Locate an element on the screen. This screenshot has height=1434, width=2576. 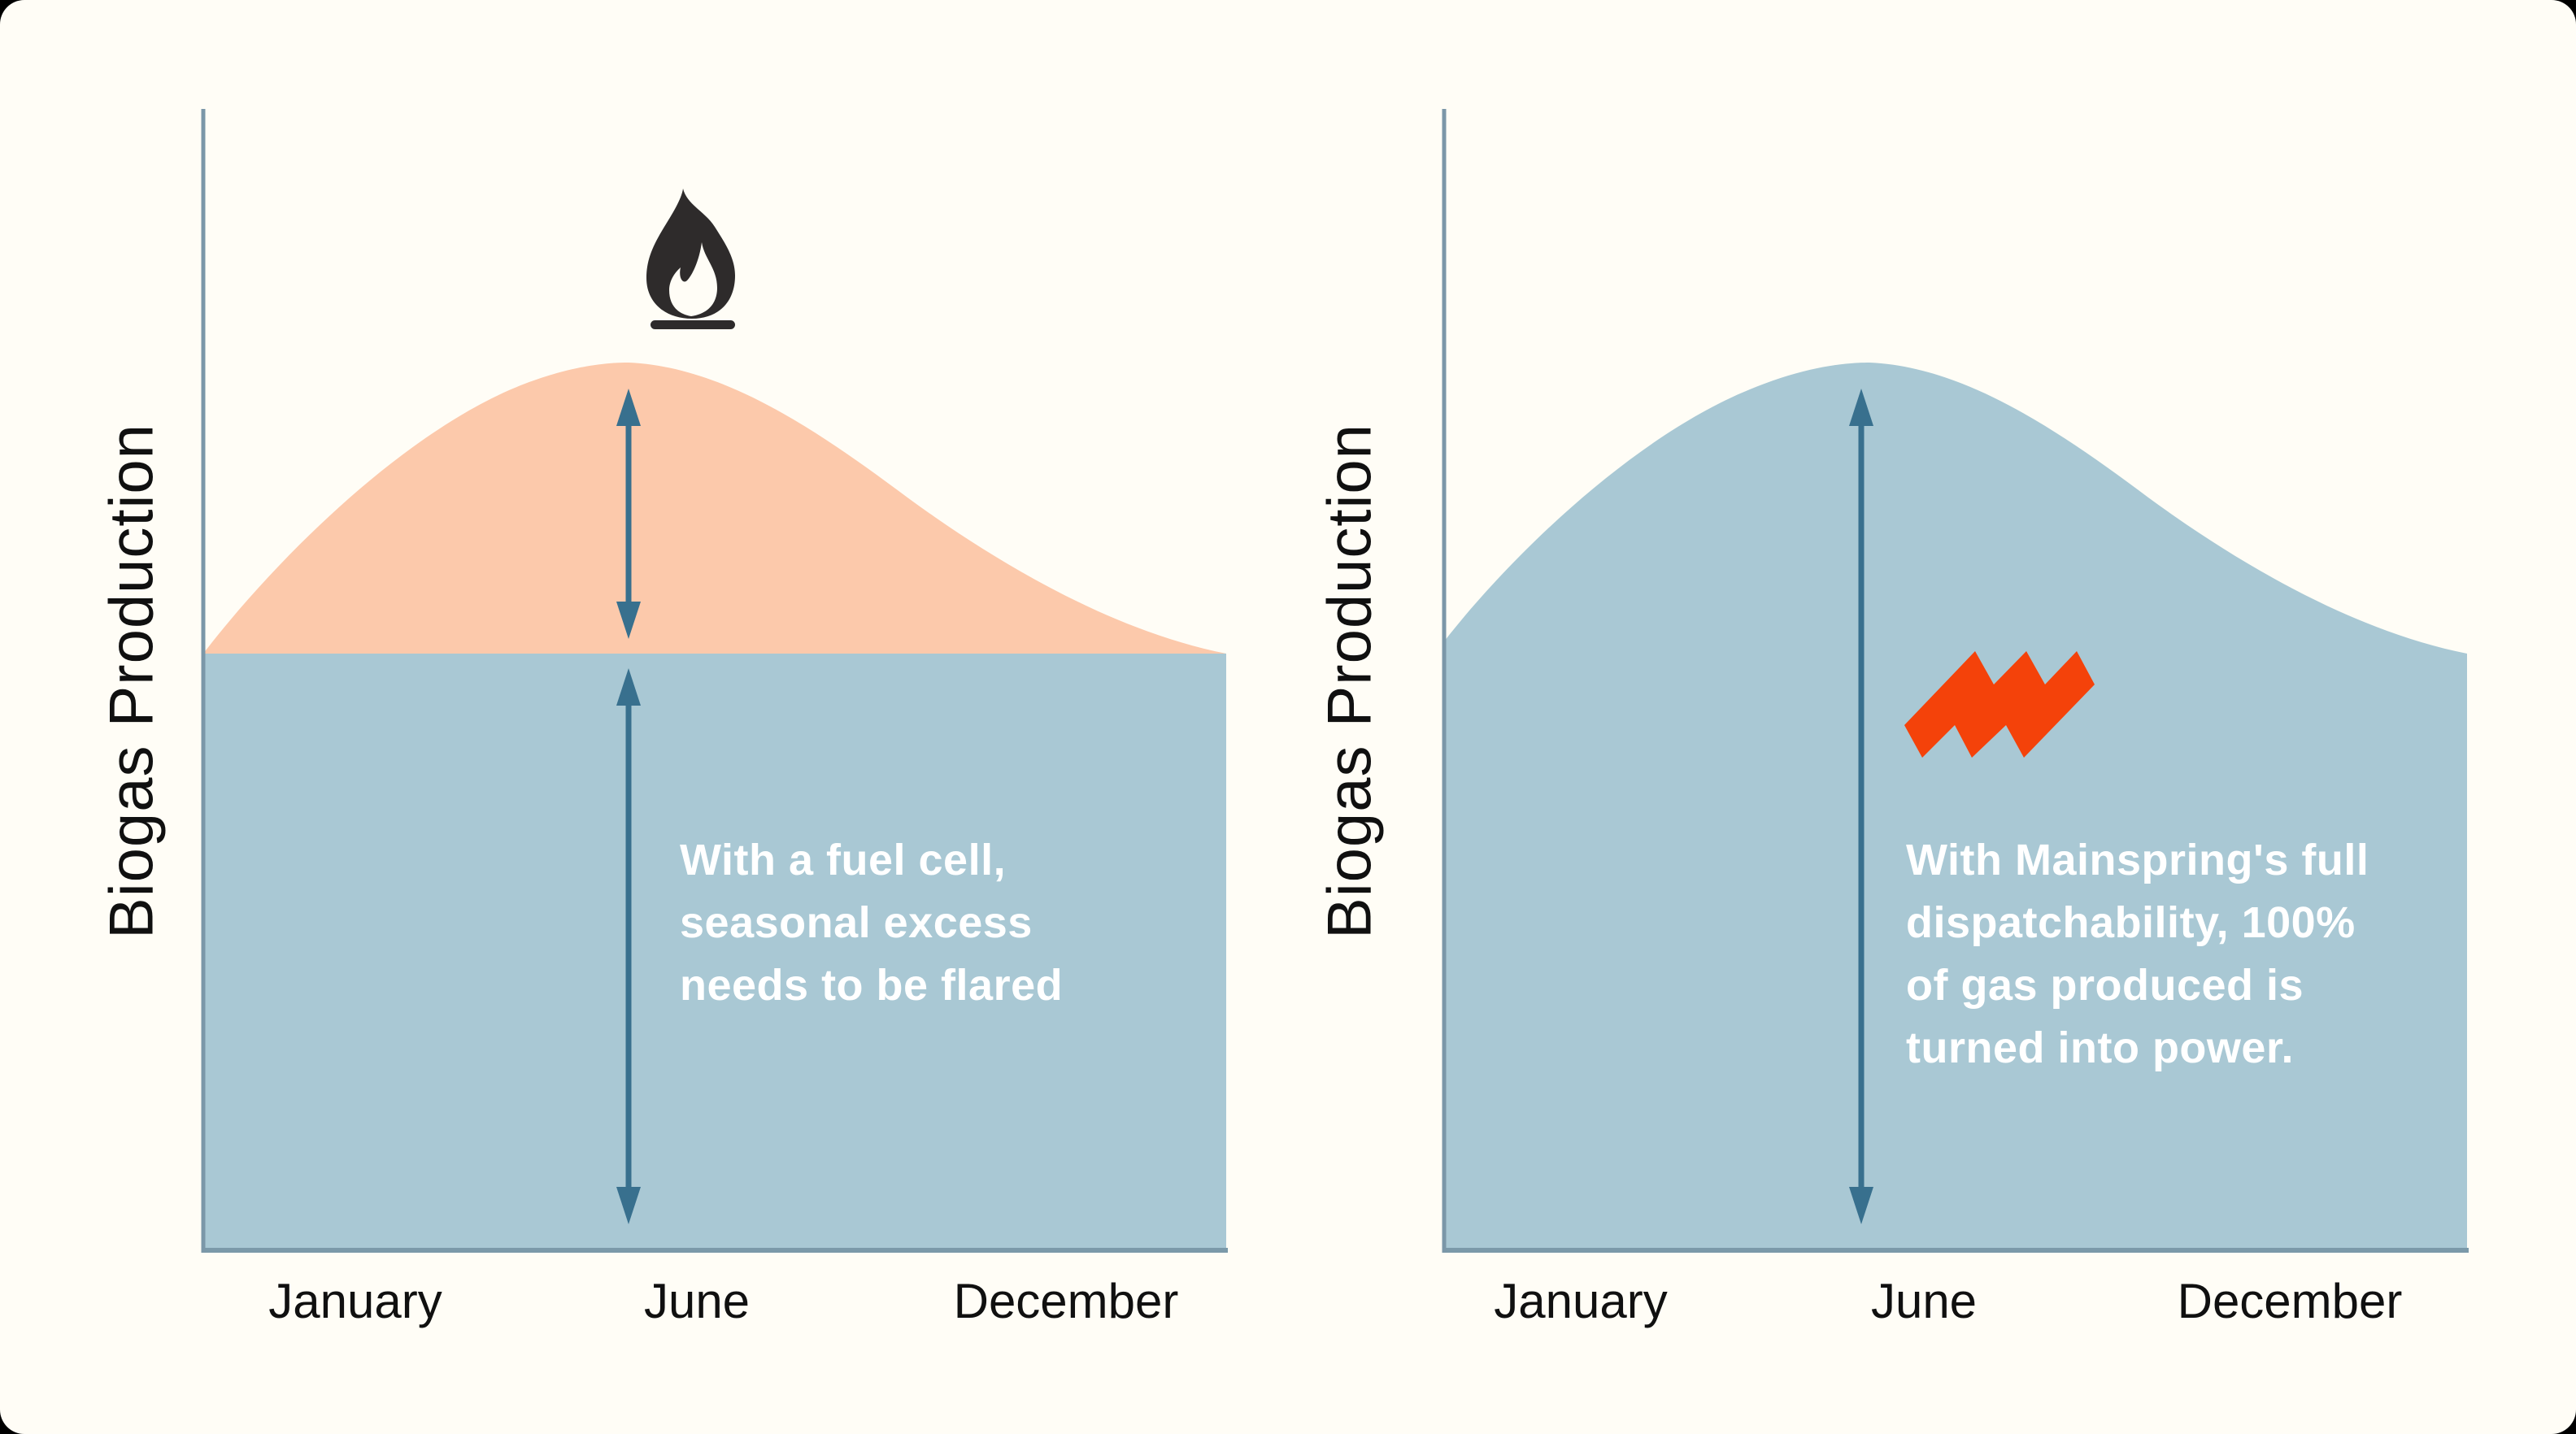
left-x-tick-june: June is located at coordinates (697, 1301).